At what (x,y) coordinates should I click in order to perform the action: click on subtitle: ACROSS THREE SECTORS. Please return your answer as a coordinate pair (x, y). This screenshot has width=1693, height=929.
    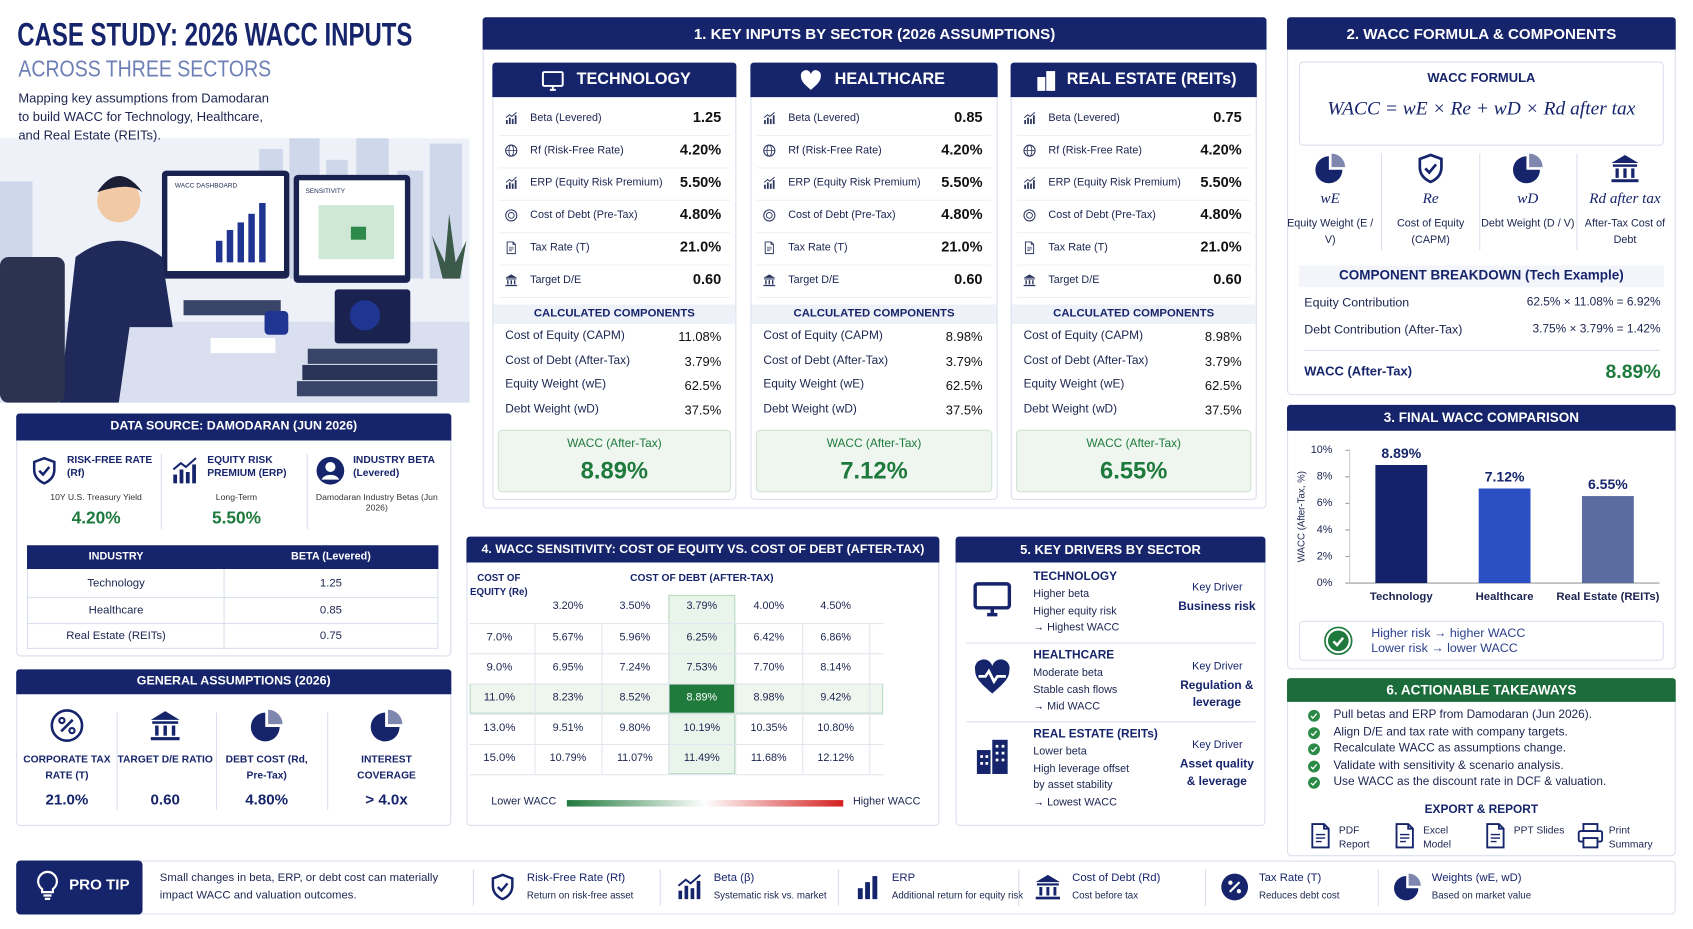
    Looking at the image, I should click on (145, 70).